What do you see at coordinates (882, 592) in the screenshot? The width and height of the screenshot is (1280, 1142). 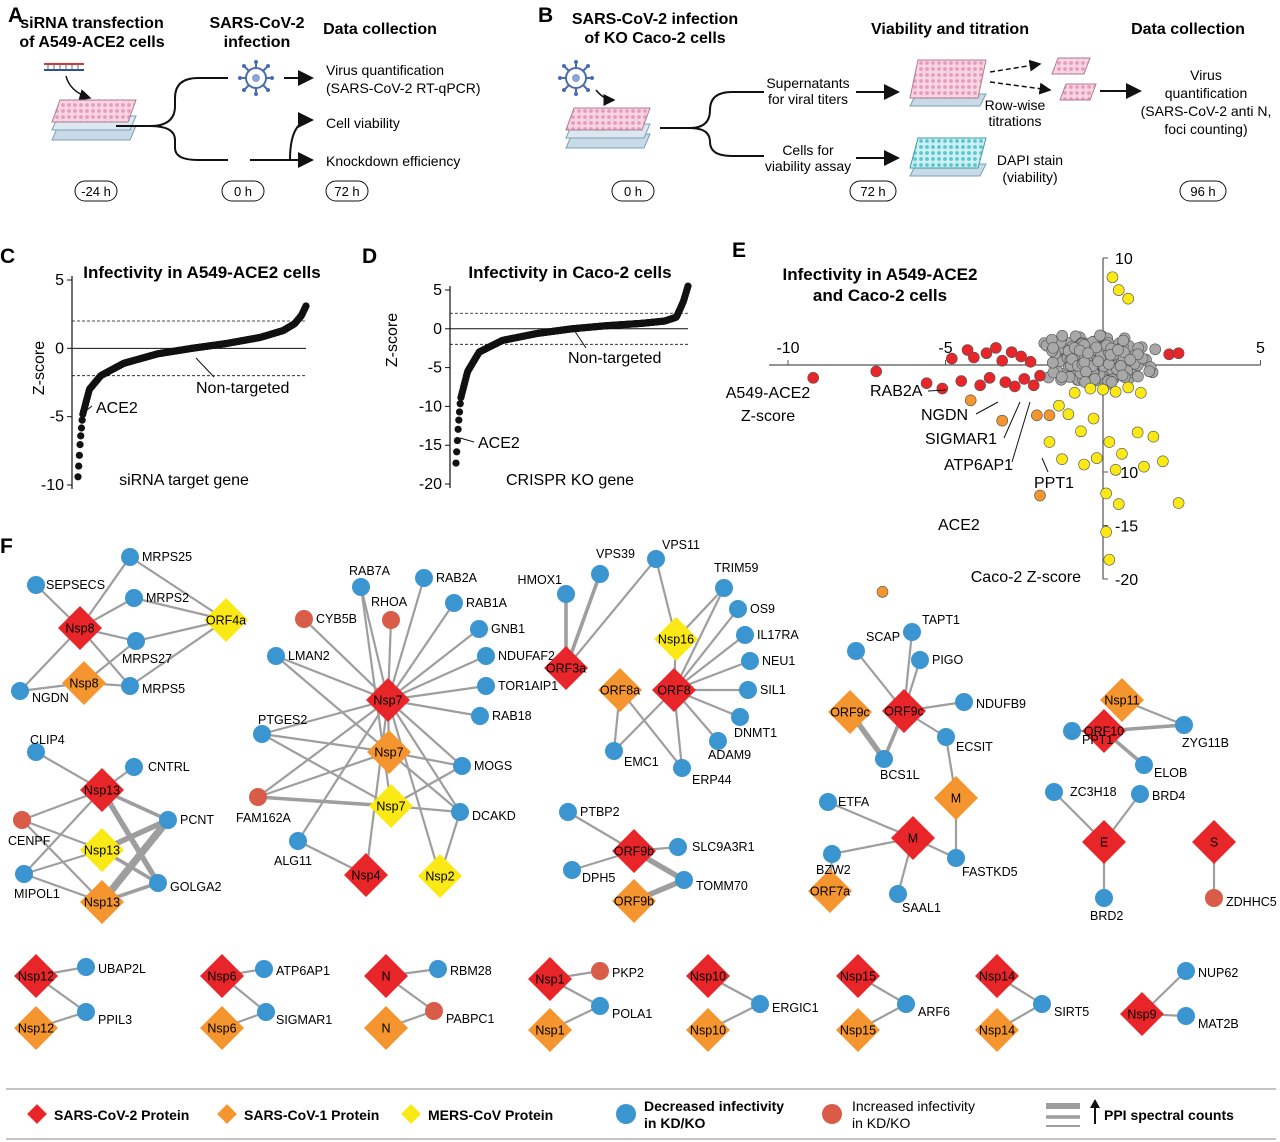 I see `orange-point-ace2` at bounding box center [882, 592].